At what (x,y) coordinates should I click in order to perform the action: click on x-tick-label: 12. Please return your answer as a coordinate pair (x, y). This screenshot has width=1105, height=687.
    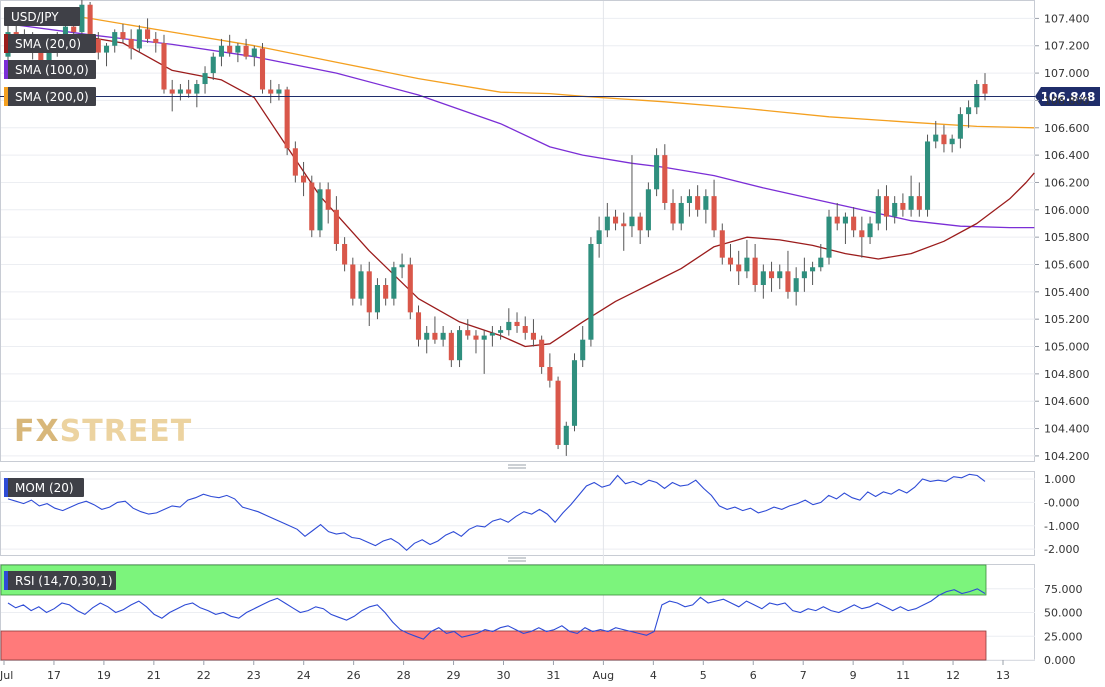
    Looking at the image, I should click on (953, 675).